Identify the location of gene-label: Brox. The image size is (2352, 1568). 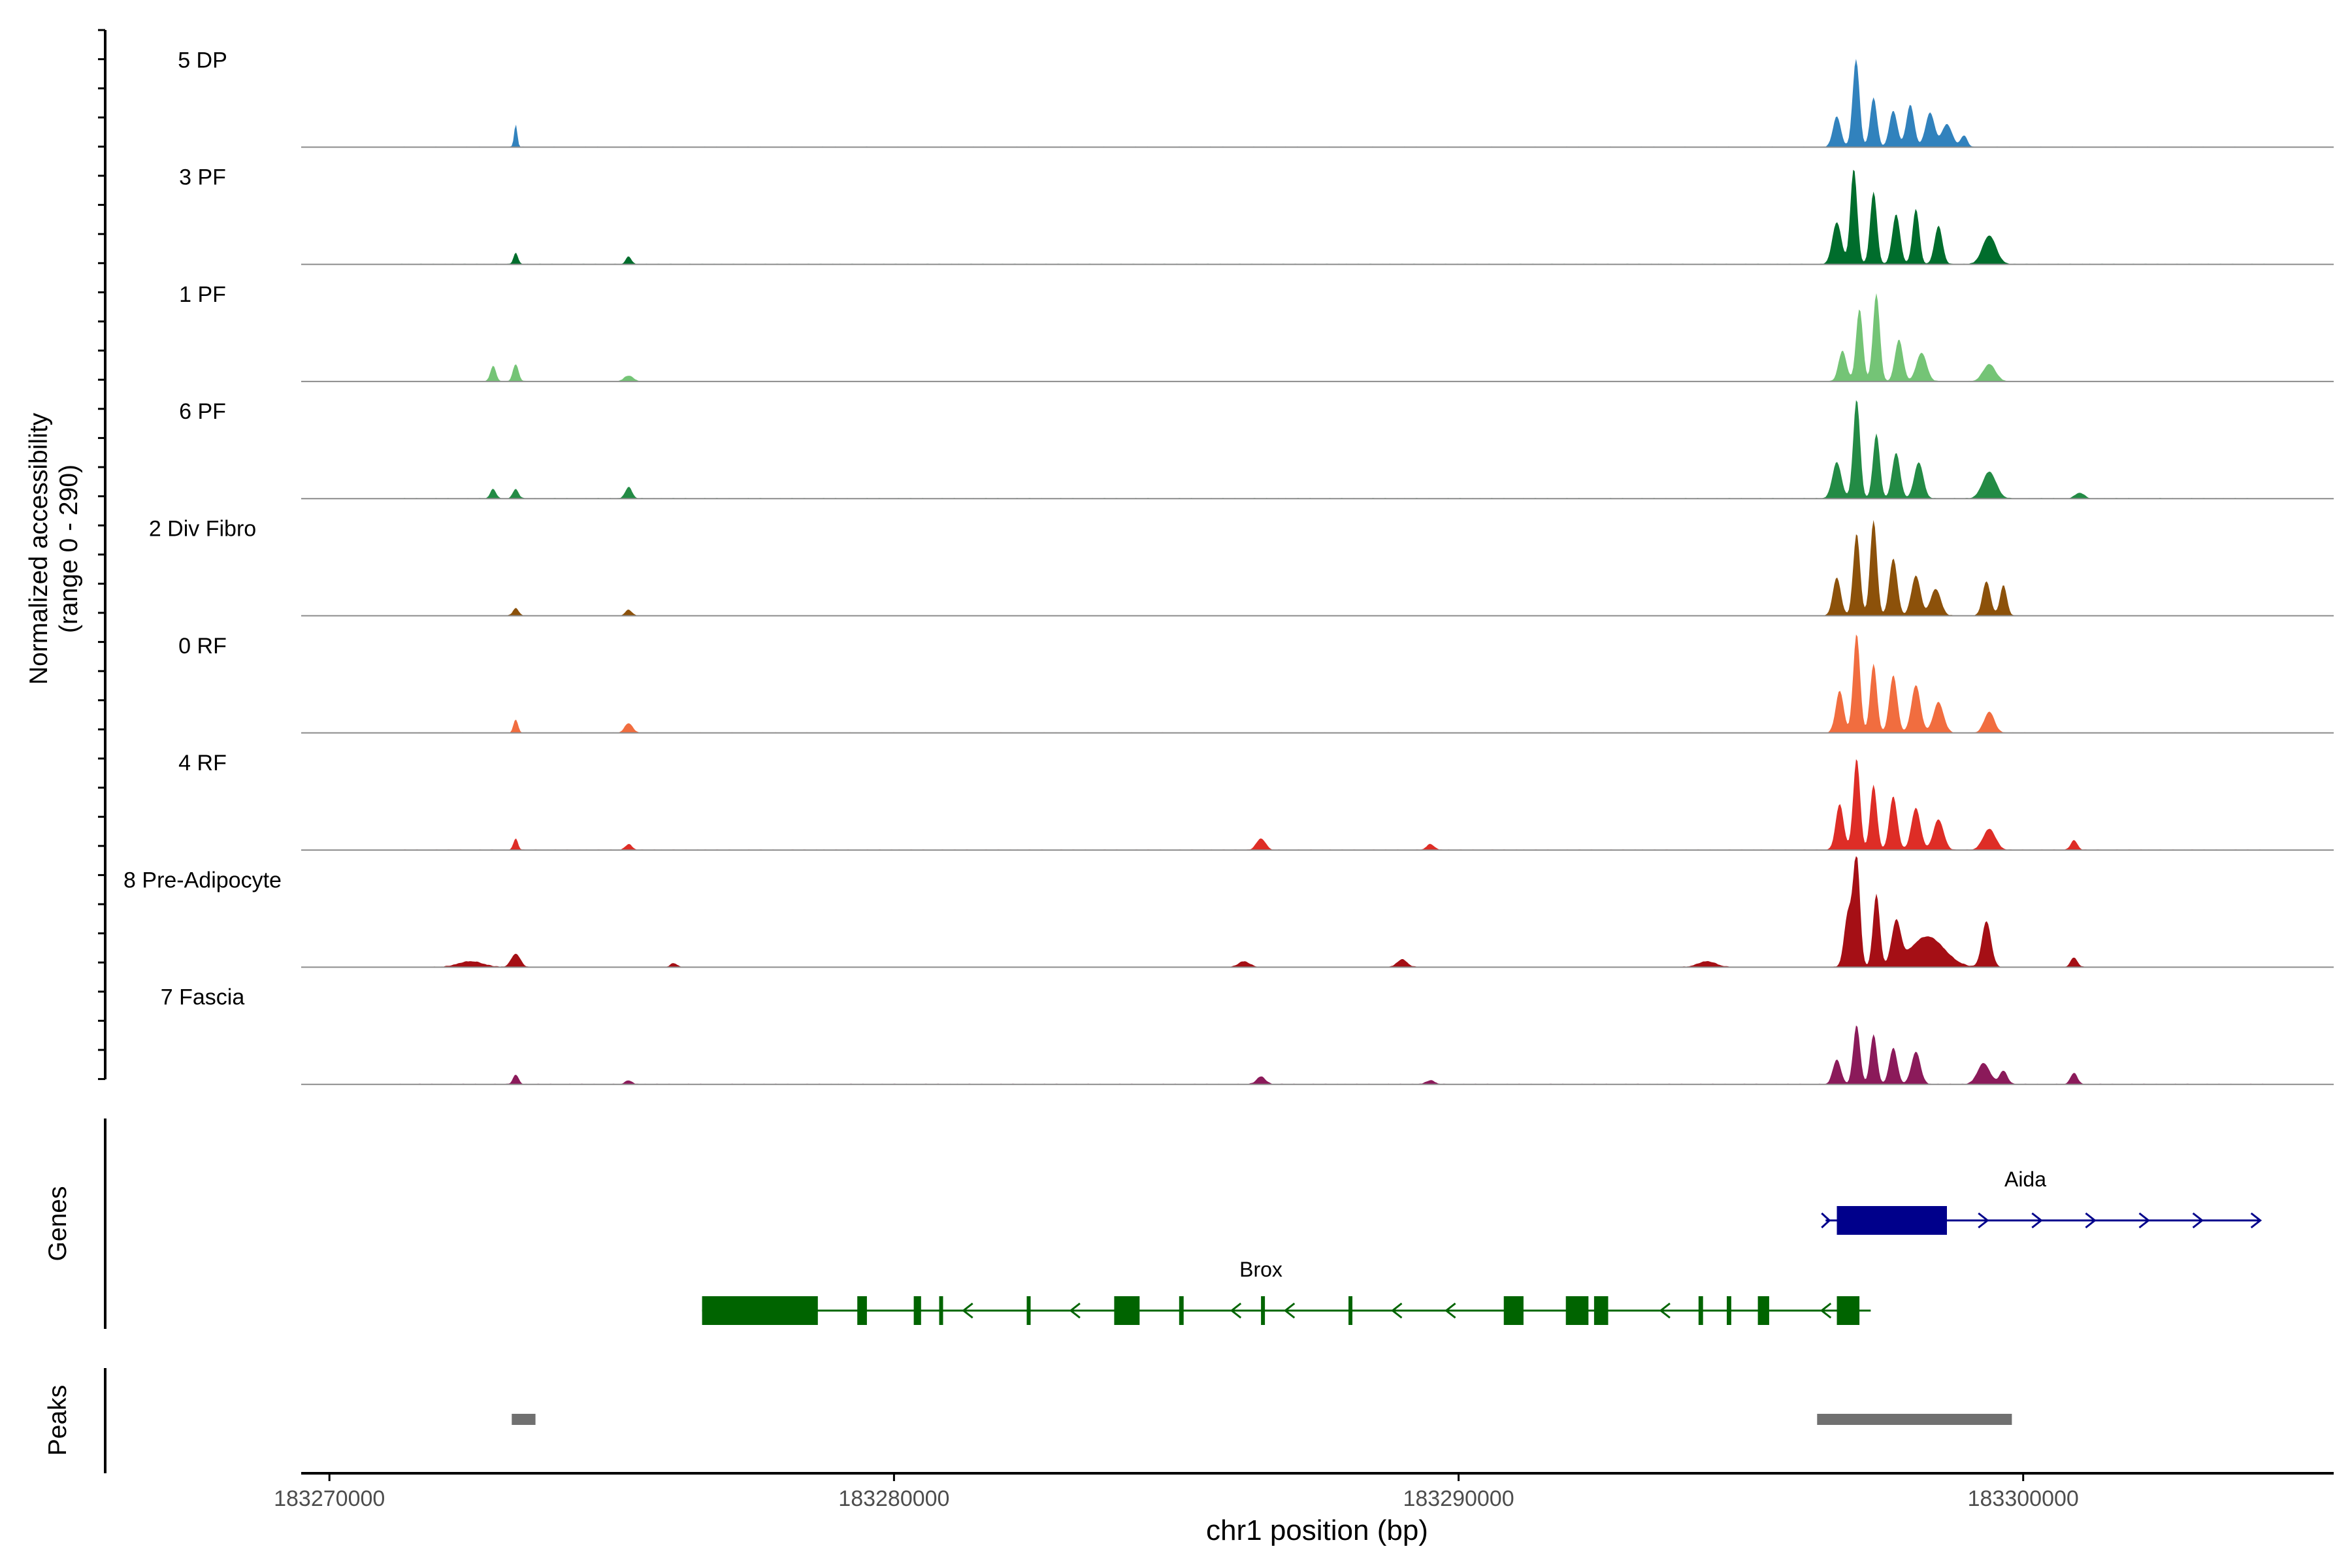
(1260, 1269).